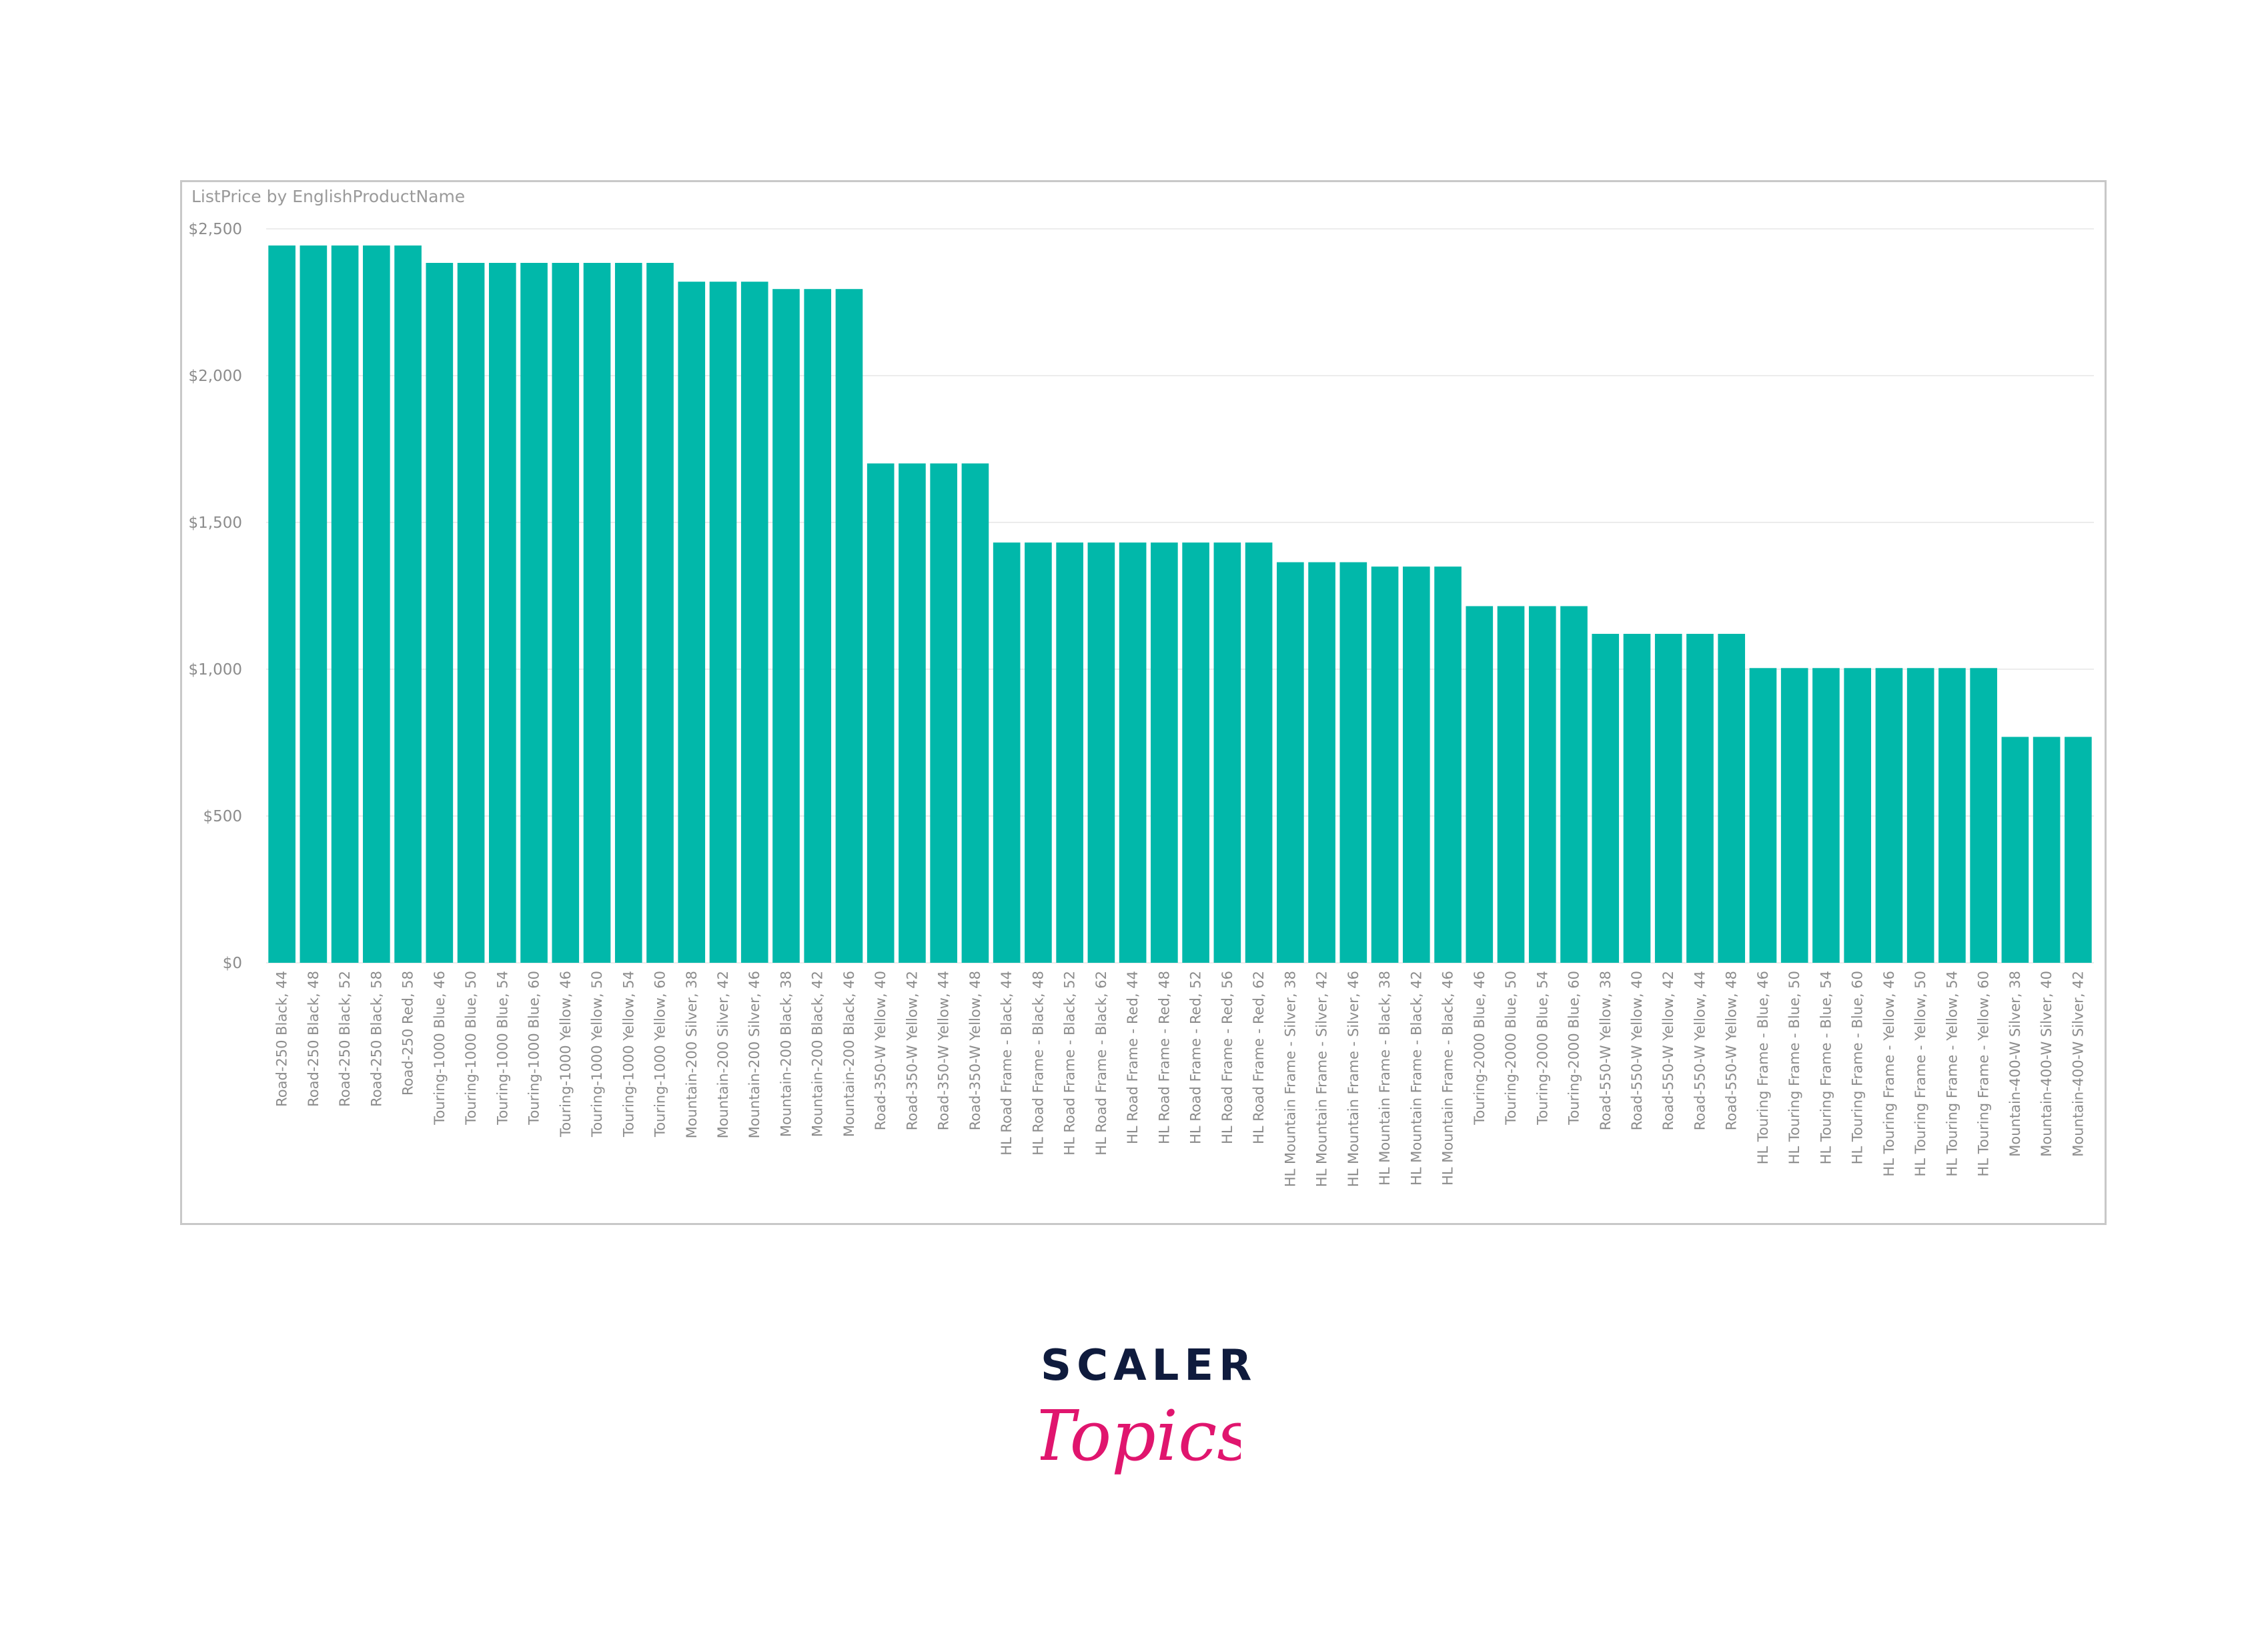 The width and height of the screenshot is (2268, 1628). What do you see at coordinates (723, 1054) in the screenshot?
I see `x-tick-label: Mountain-200 Silver, 42` at bounding box center [723, 1054].